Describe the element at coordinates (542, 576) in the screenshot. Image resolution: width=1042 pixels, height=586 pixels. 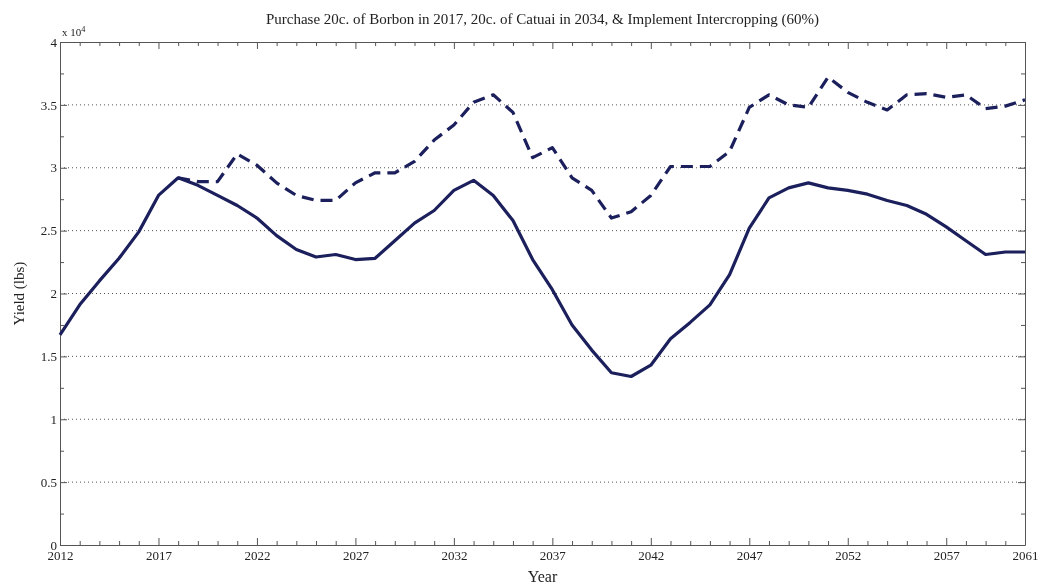
I see `x-axis-title: Year` at that location.